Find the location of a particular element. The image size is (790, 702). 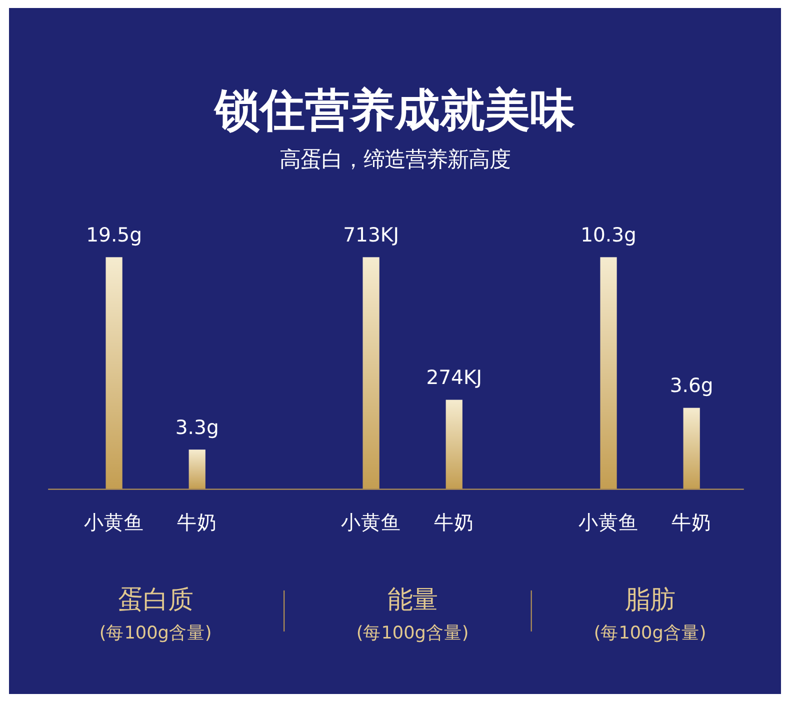

data-label: 713KJ is located at coordinates (371, 235).